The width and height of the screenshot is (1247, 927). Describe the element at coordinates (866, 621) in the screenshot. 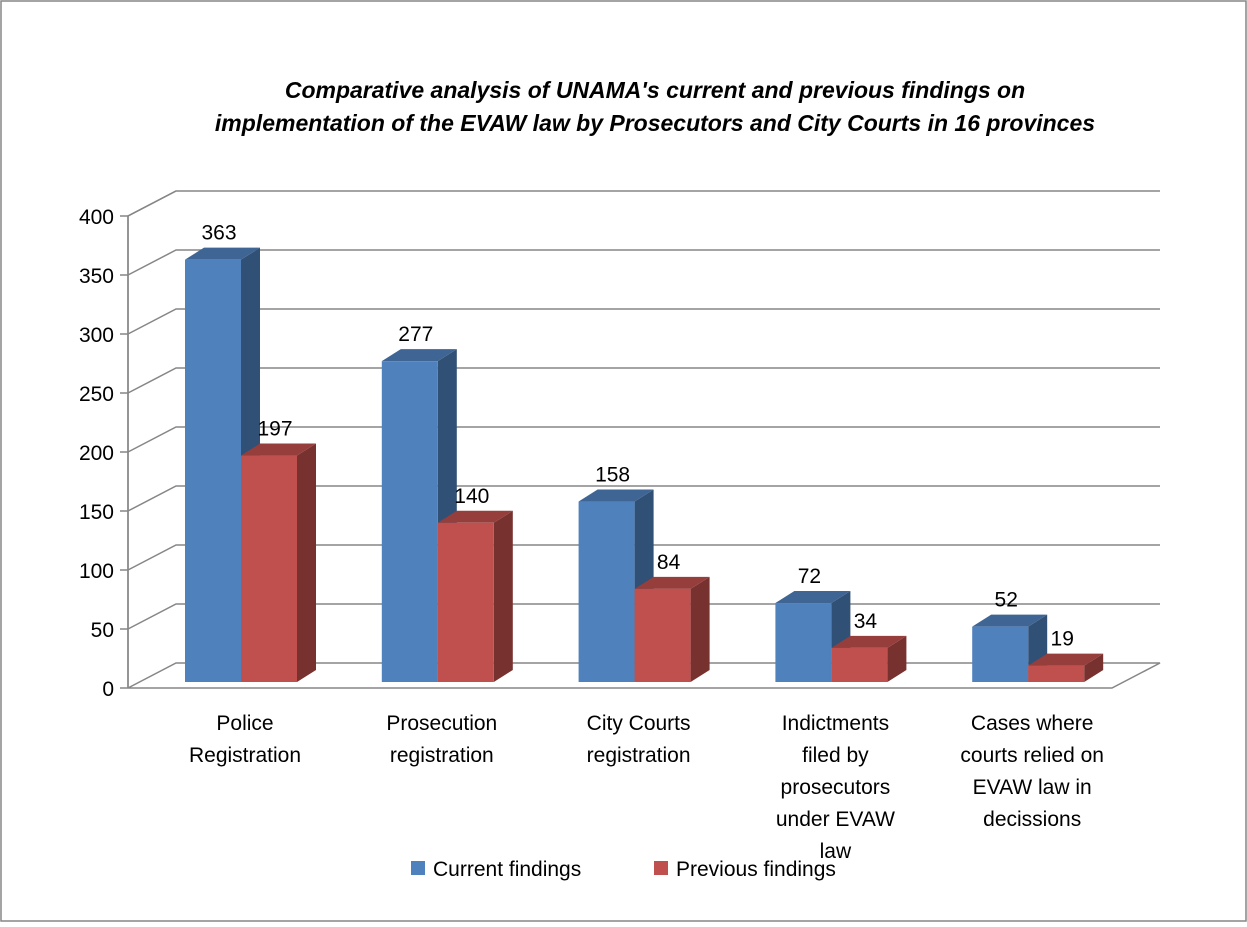

I see `data-label: 34` at that location.